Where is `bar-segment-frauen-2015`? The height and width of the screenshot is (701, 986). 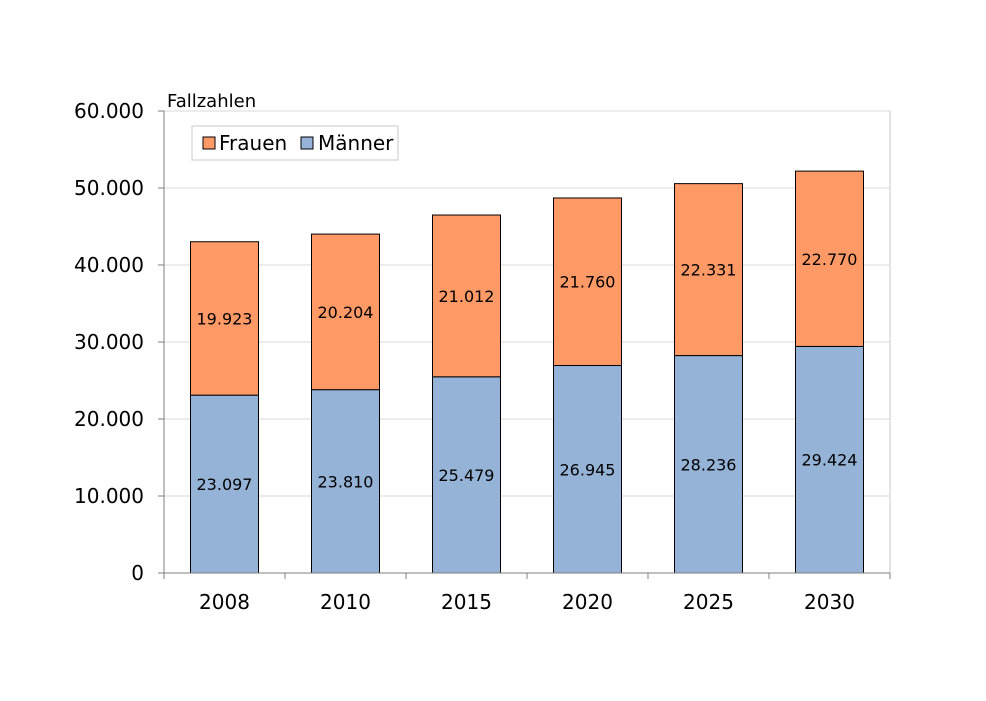
bar-segment-frauen-2015 is located at coordinates (466, 296).